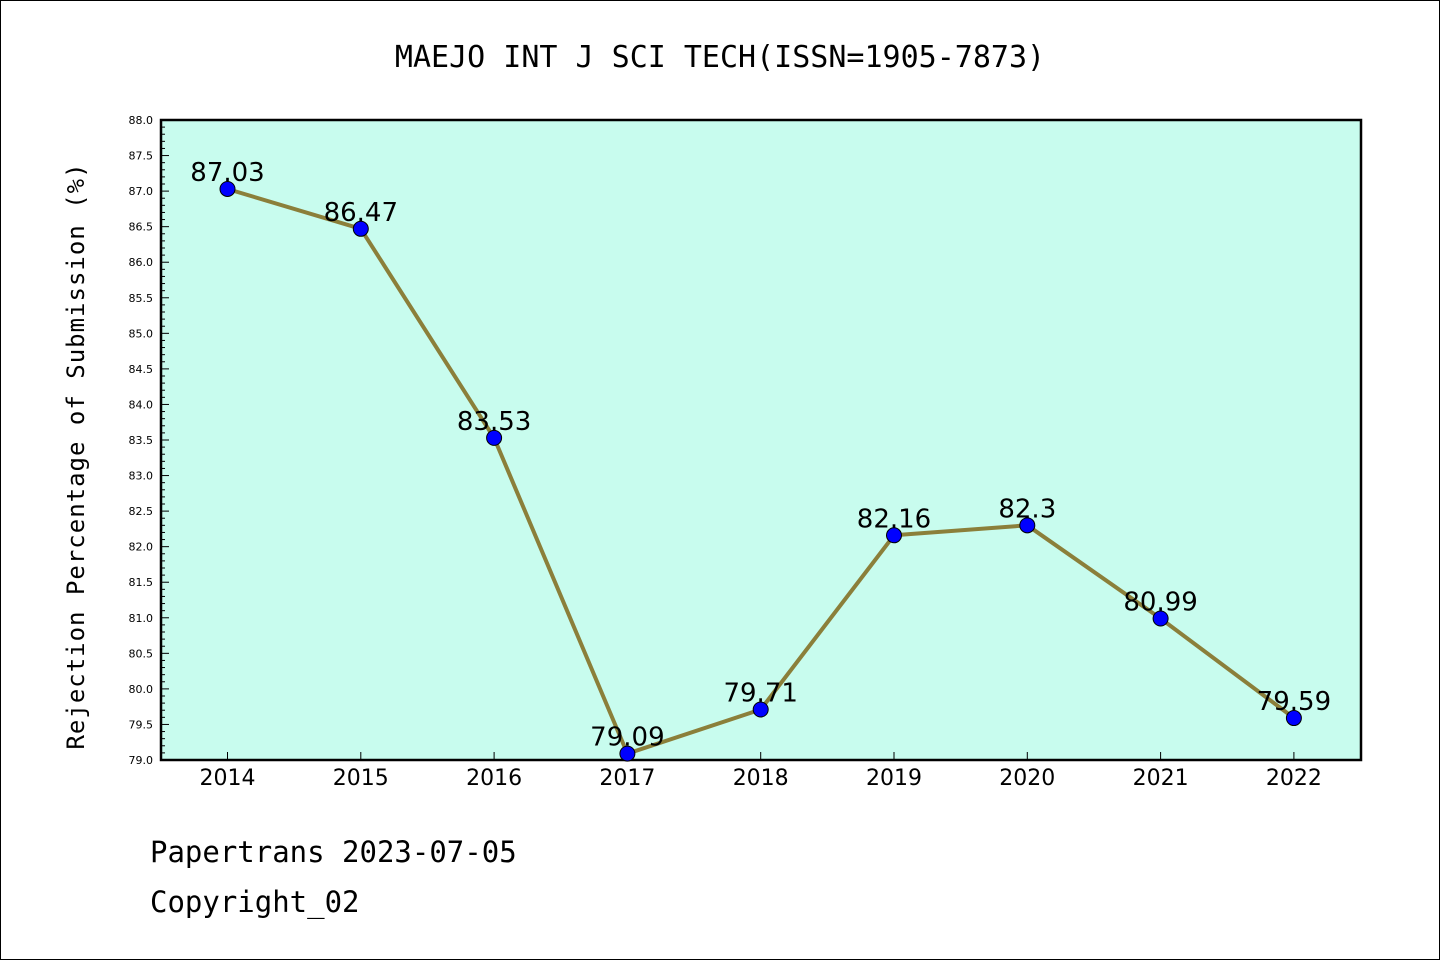  Describe the element at coordinates (1027, 778) in the screenshot. I see `x-tick-label: 2020` at that location.